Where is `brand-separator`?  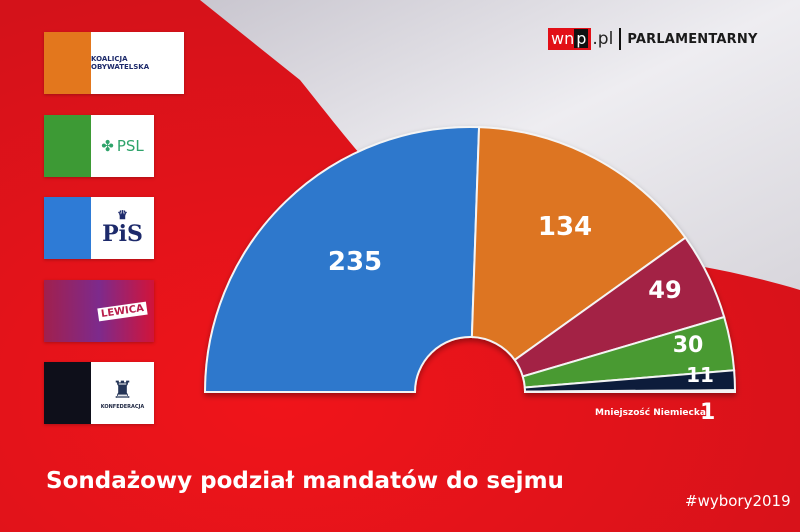
brand-separator is located at coordinates (620, 39).